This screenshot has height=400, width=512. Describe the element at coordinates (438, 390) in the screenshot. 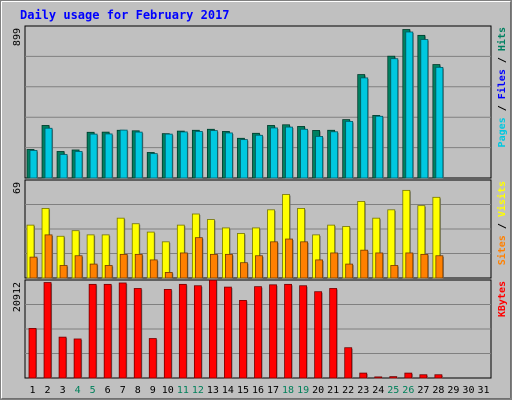

I see `x-tick-label: 28` at that location.